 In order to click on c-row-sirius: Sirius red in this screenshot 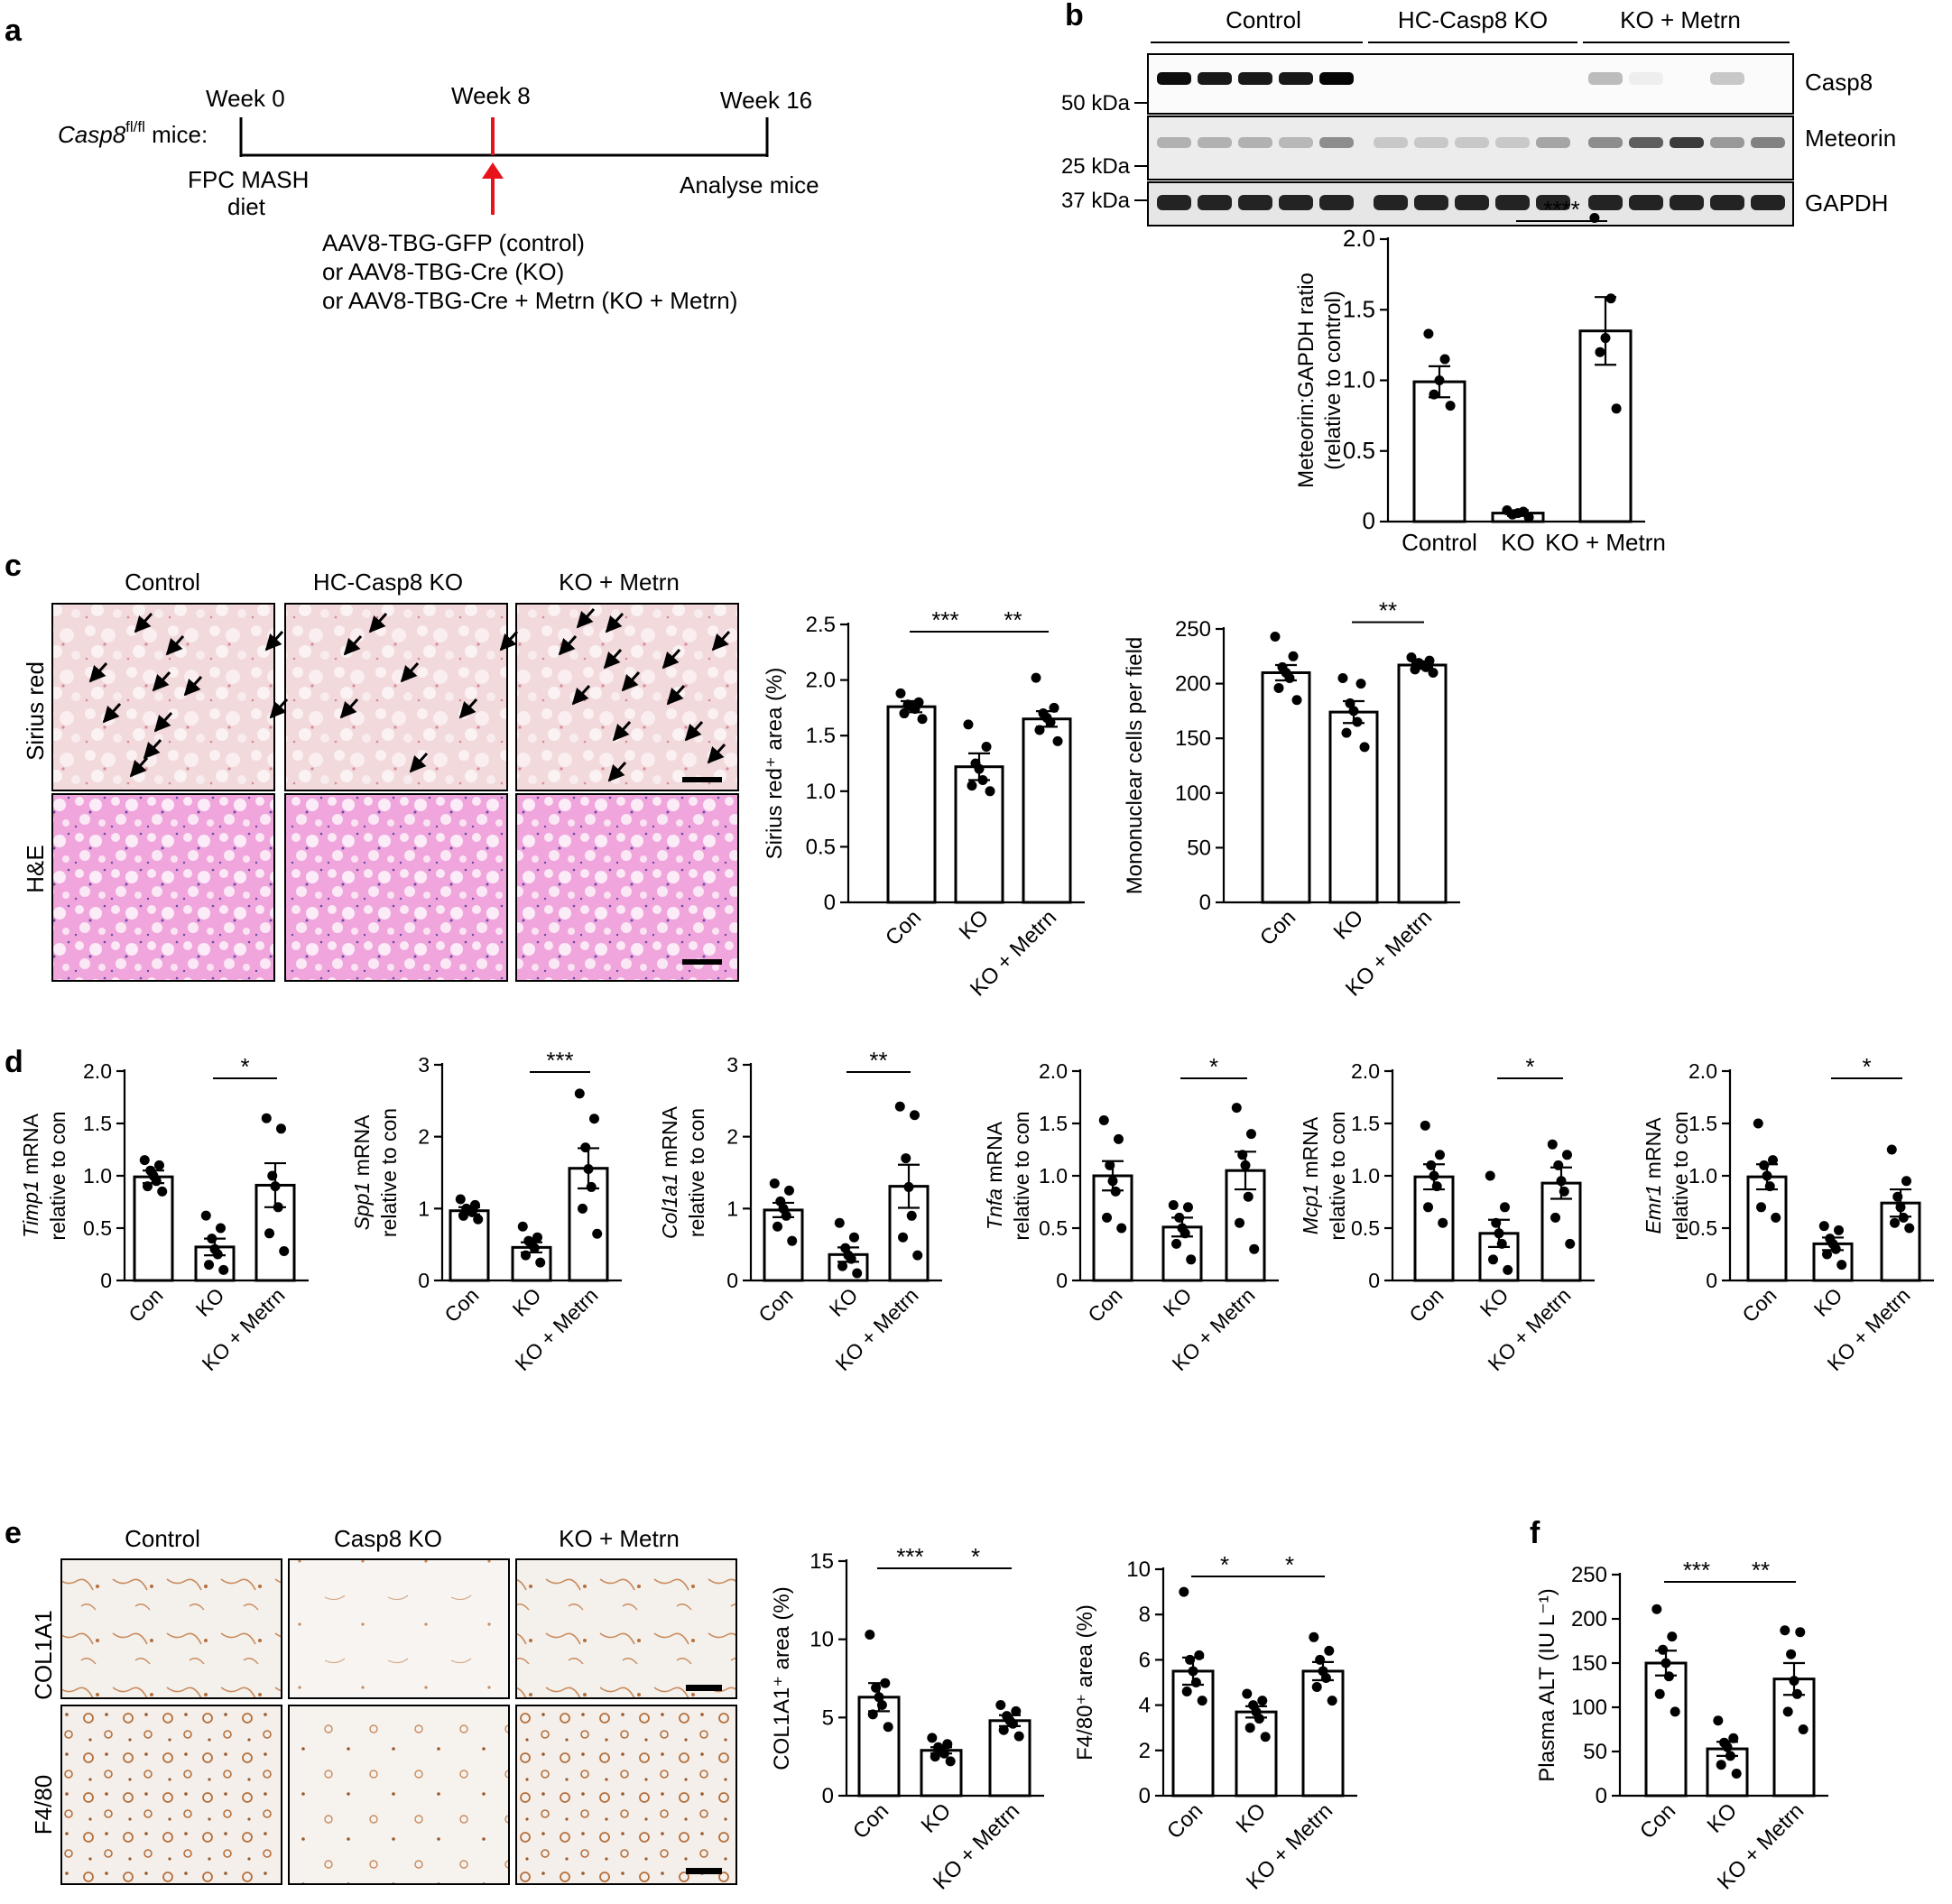, I will do `click(35, 711)`.